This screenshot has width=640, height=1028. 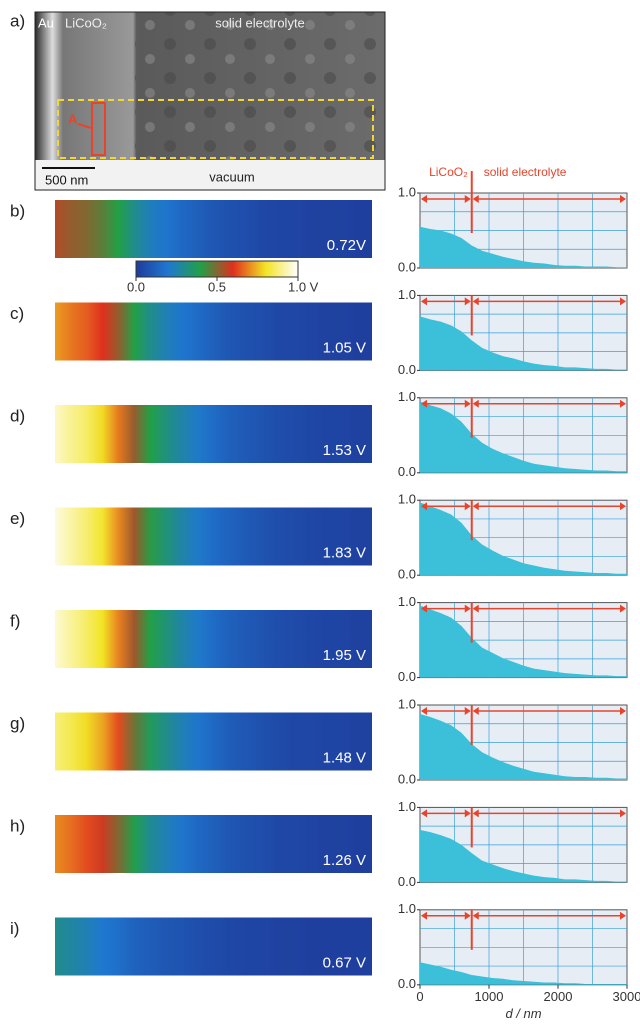 I want to click on region-annotation: LiCoO₂, so click(x=448, y=172).